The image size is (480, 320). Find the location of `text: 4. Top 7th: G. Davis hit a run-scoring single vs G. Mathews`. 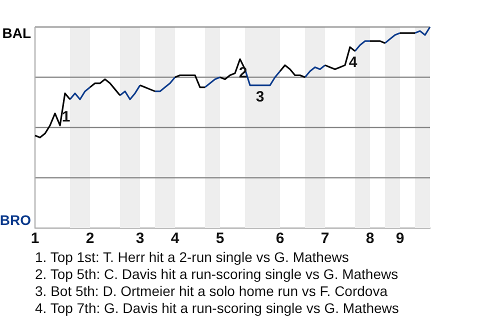

text: 4. Top 7th: G. Davis hit a run-scoring single vs G. Mathews is located at coordinates (217, 308).